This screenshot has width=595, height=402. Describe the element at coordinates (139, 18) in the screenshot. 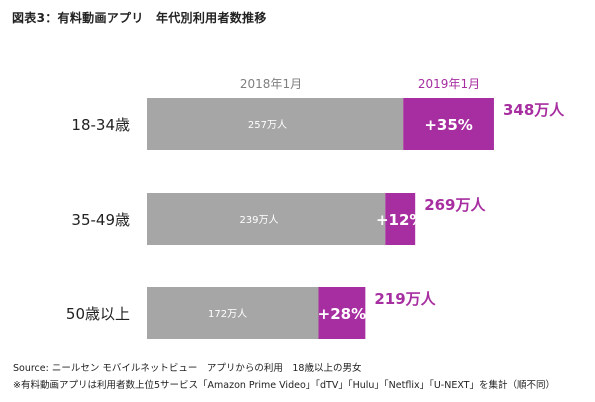

I see `chart-title: 図表3：有料動画アプリ 年代別利用者数推移` at that location.